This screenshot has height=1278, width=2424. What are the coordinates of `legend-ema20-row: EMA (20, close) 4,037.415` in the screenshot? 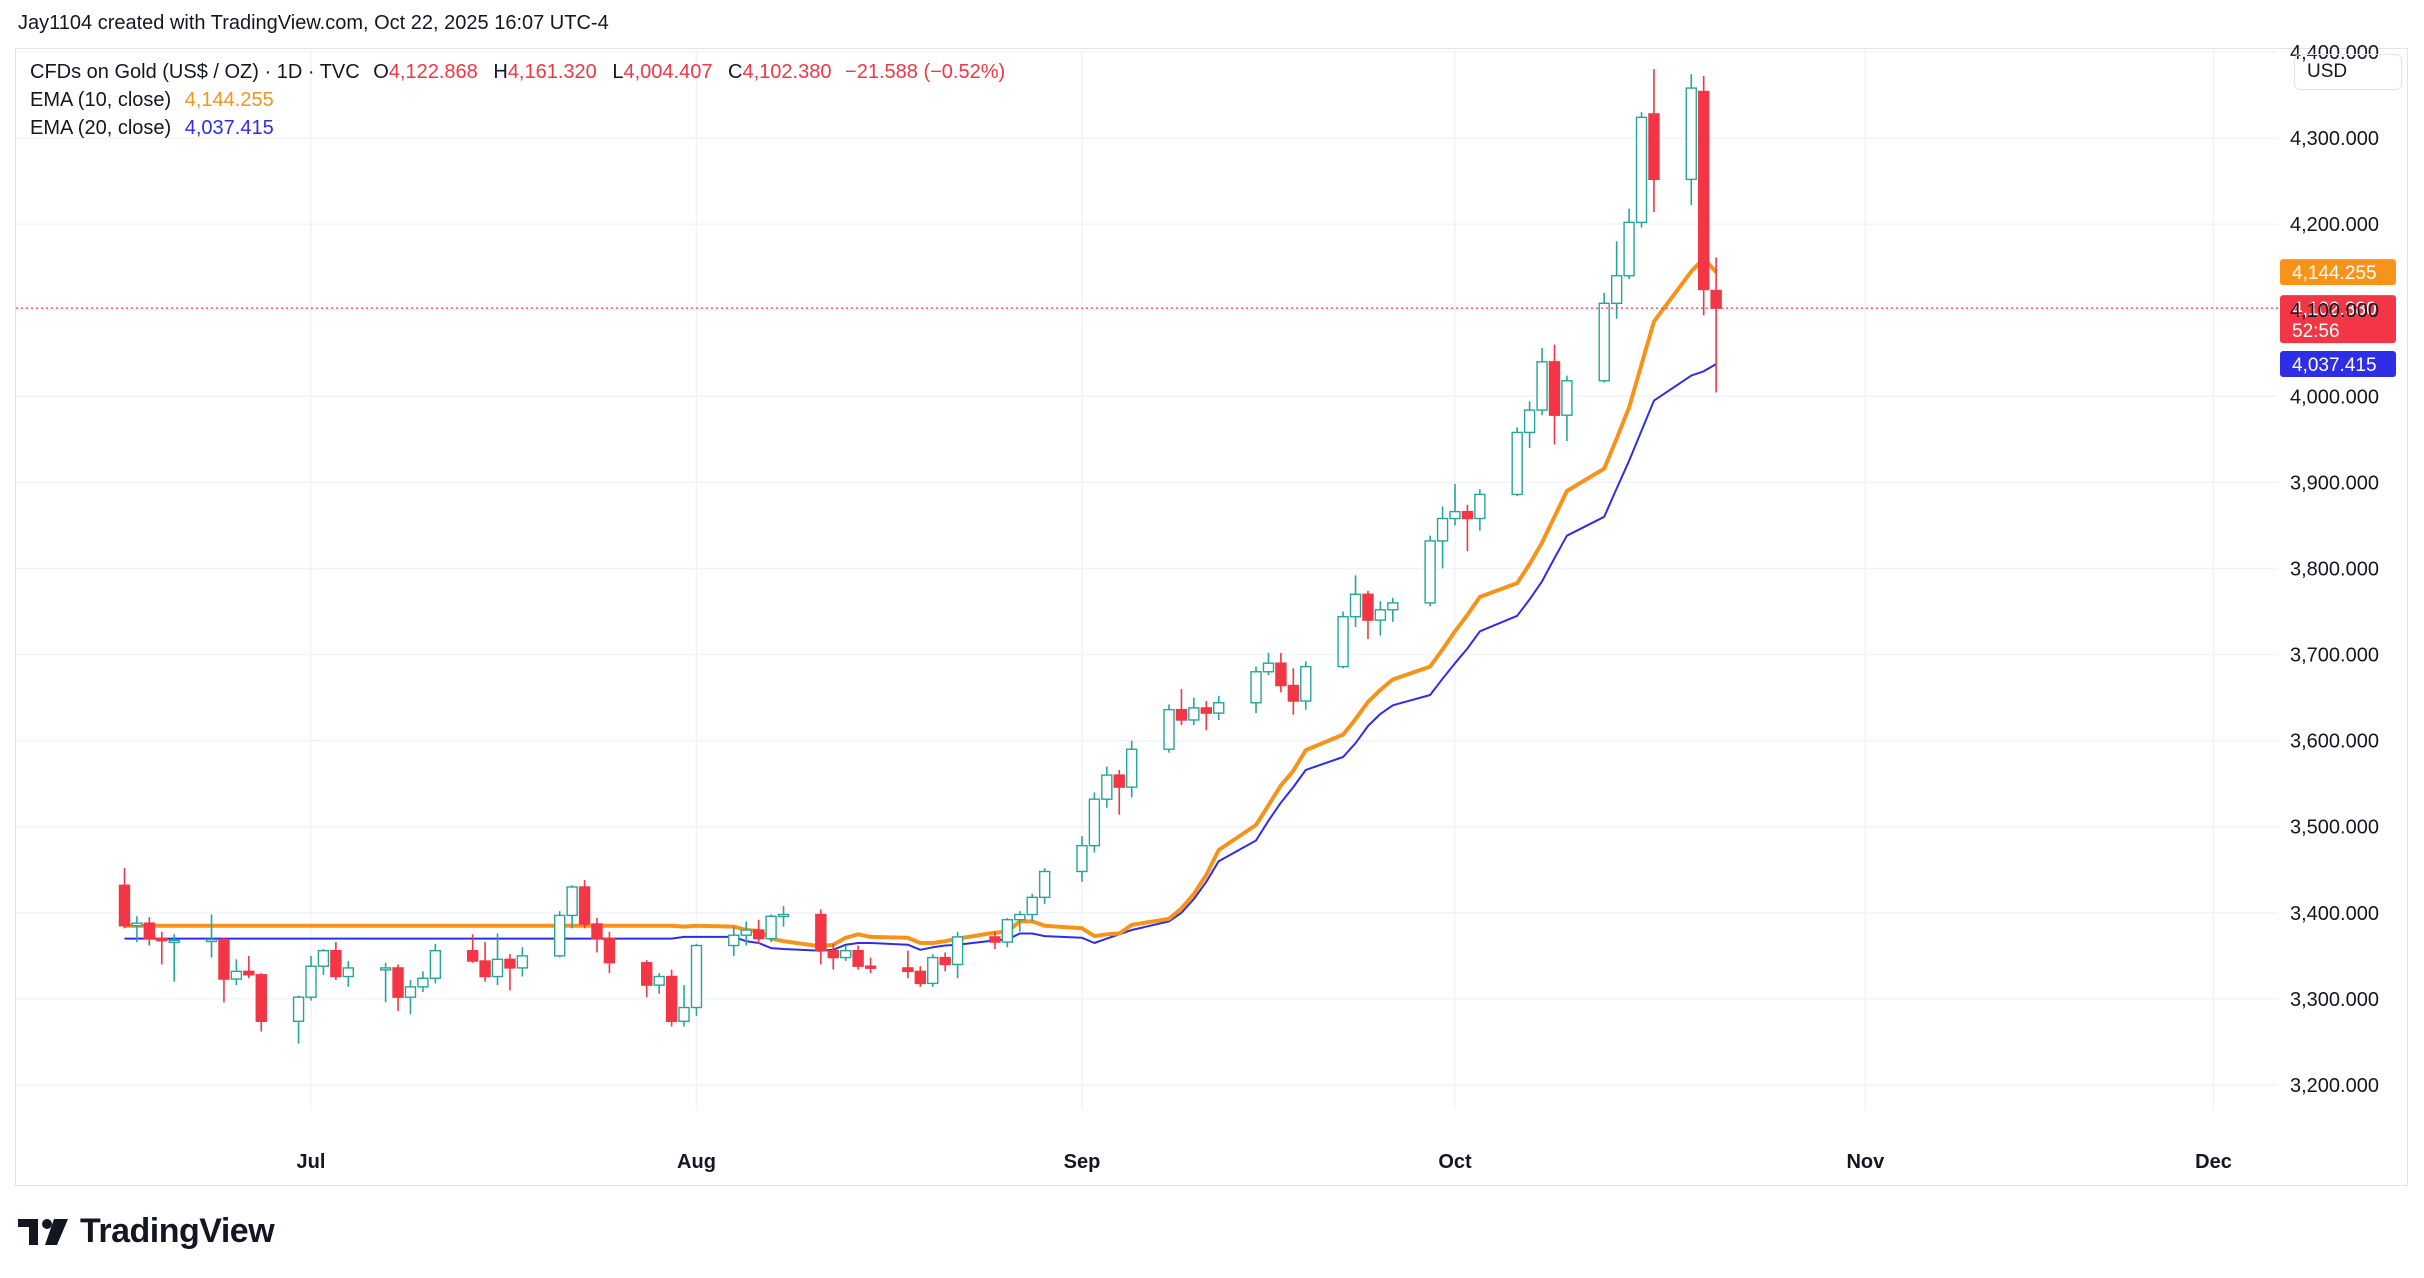 It's located at (517, 128).